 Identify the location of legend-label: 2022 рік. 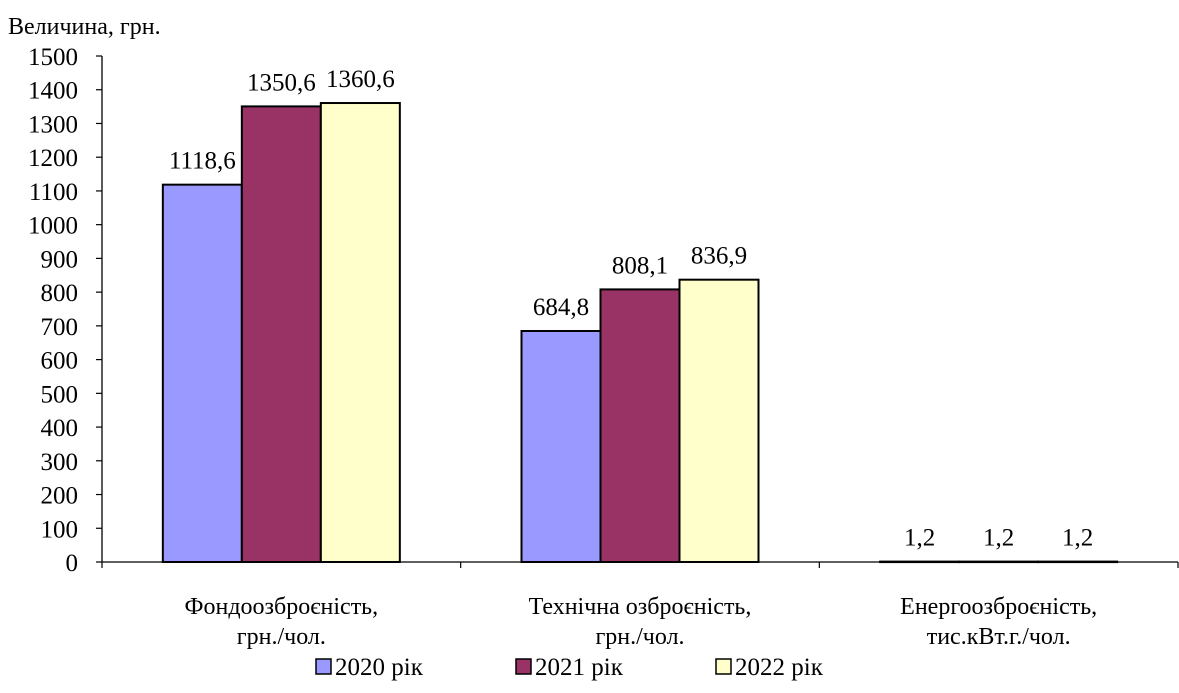
(779, 667).